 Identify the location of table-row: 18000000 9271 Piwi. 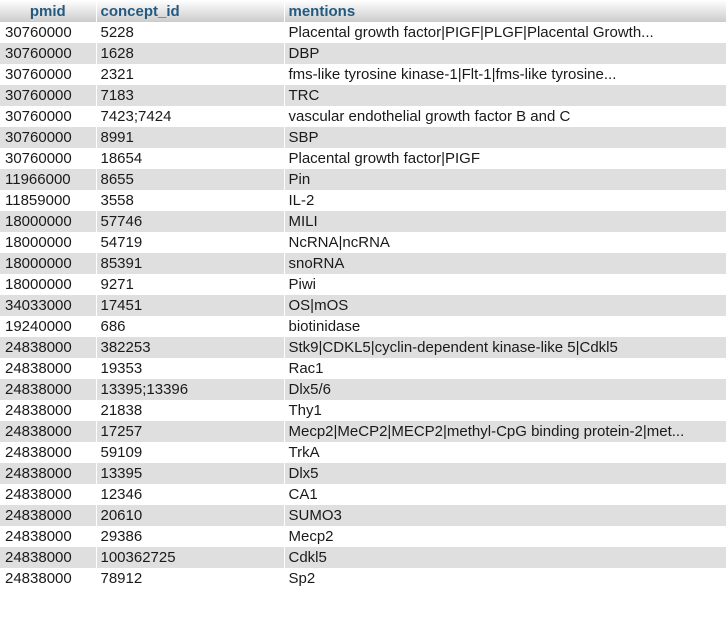
(363, 284).